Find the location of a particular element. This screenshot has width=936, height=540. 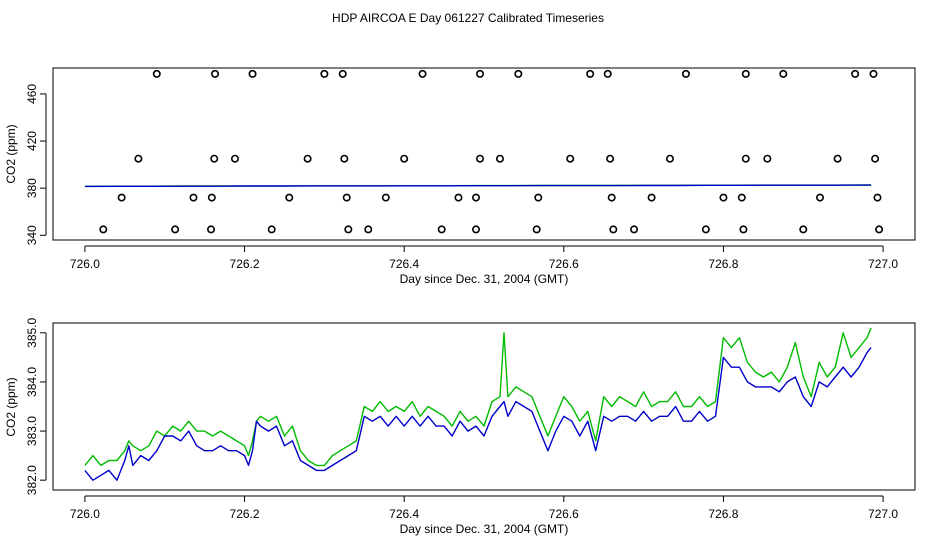

y-axis-label-top: CO2 (ppm) is located at coordinates (11, 153).